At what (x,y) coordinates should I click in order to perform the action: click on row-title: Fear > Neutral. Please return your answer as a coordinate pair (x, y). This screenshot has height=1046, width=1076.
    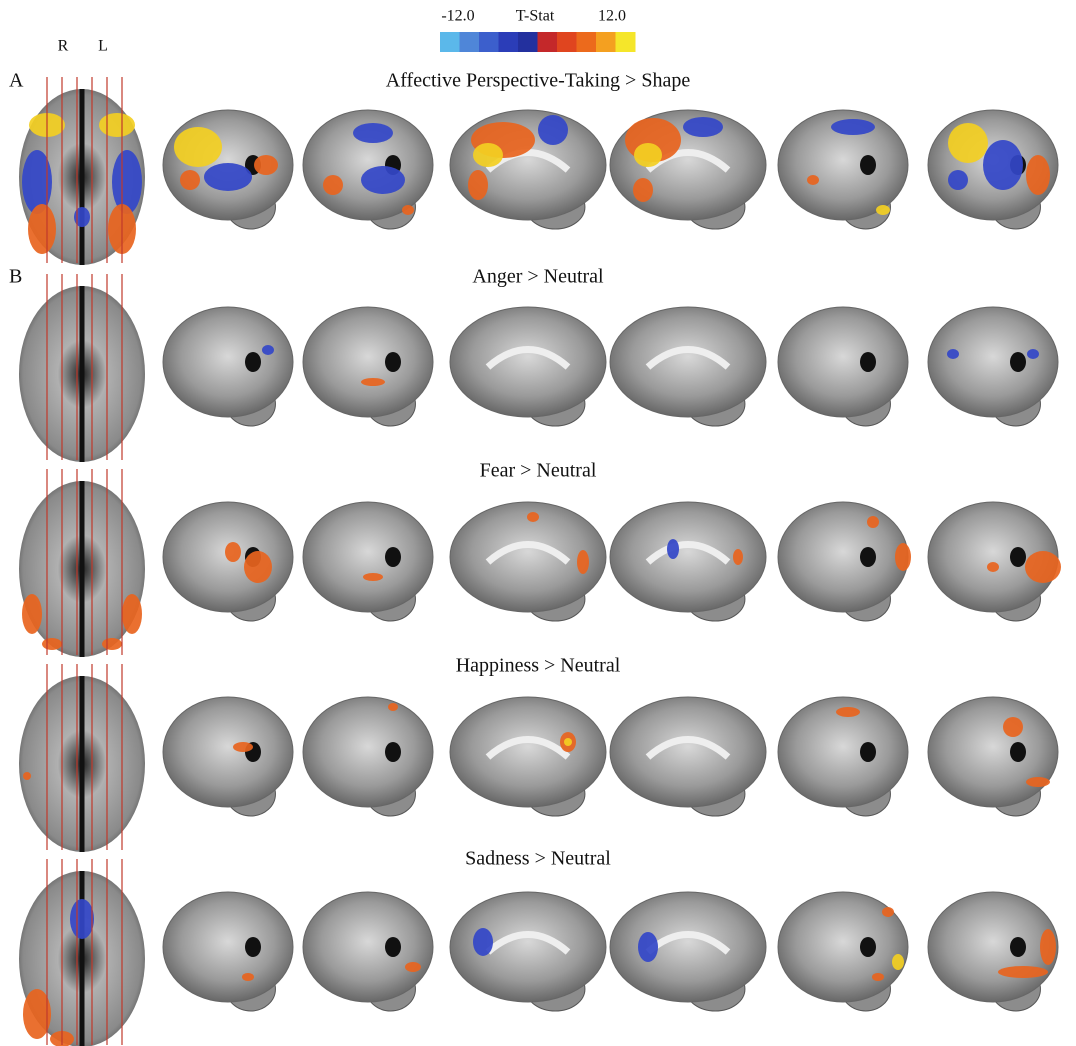
    Looking at the image, I should click on (538, 471).